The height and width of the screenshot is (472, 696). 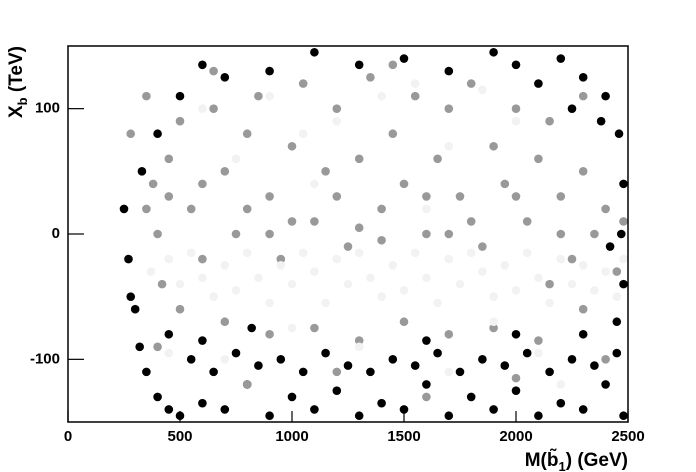 I want to click on x-axis-label: M(b̃1) (GeV), so click(x=576, y=460).